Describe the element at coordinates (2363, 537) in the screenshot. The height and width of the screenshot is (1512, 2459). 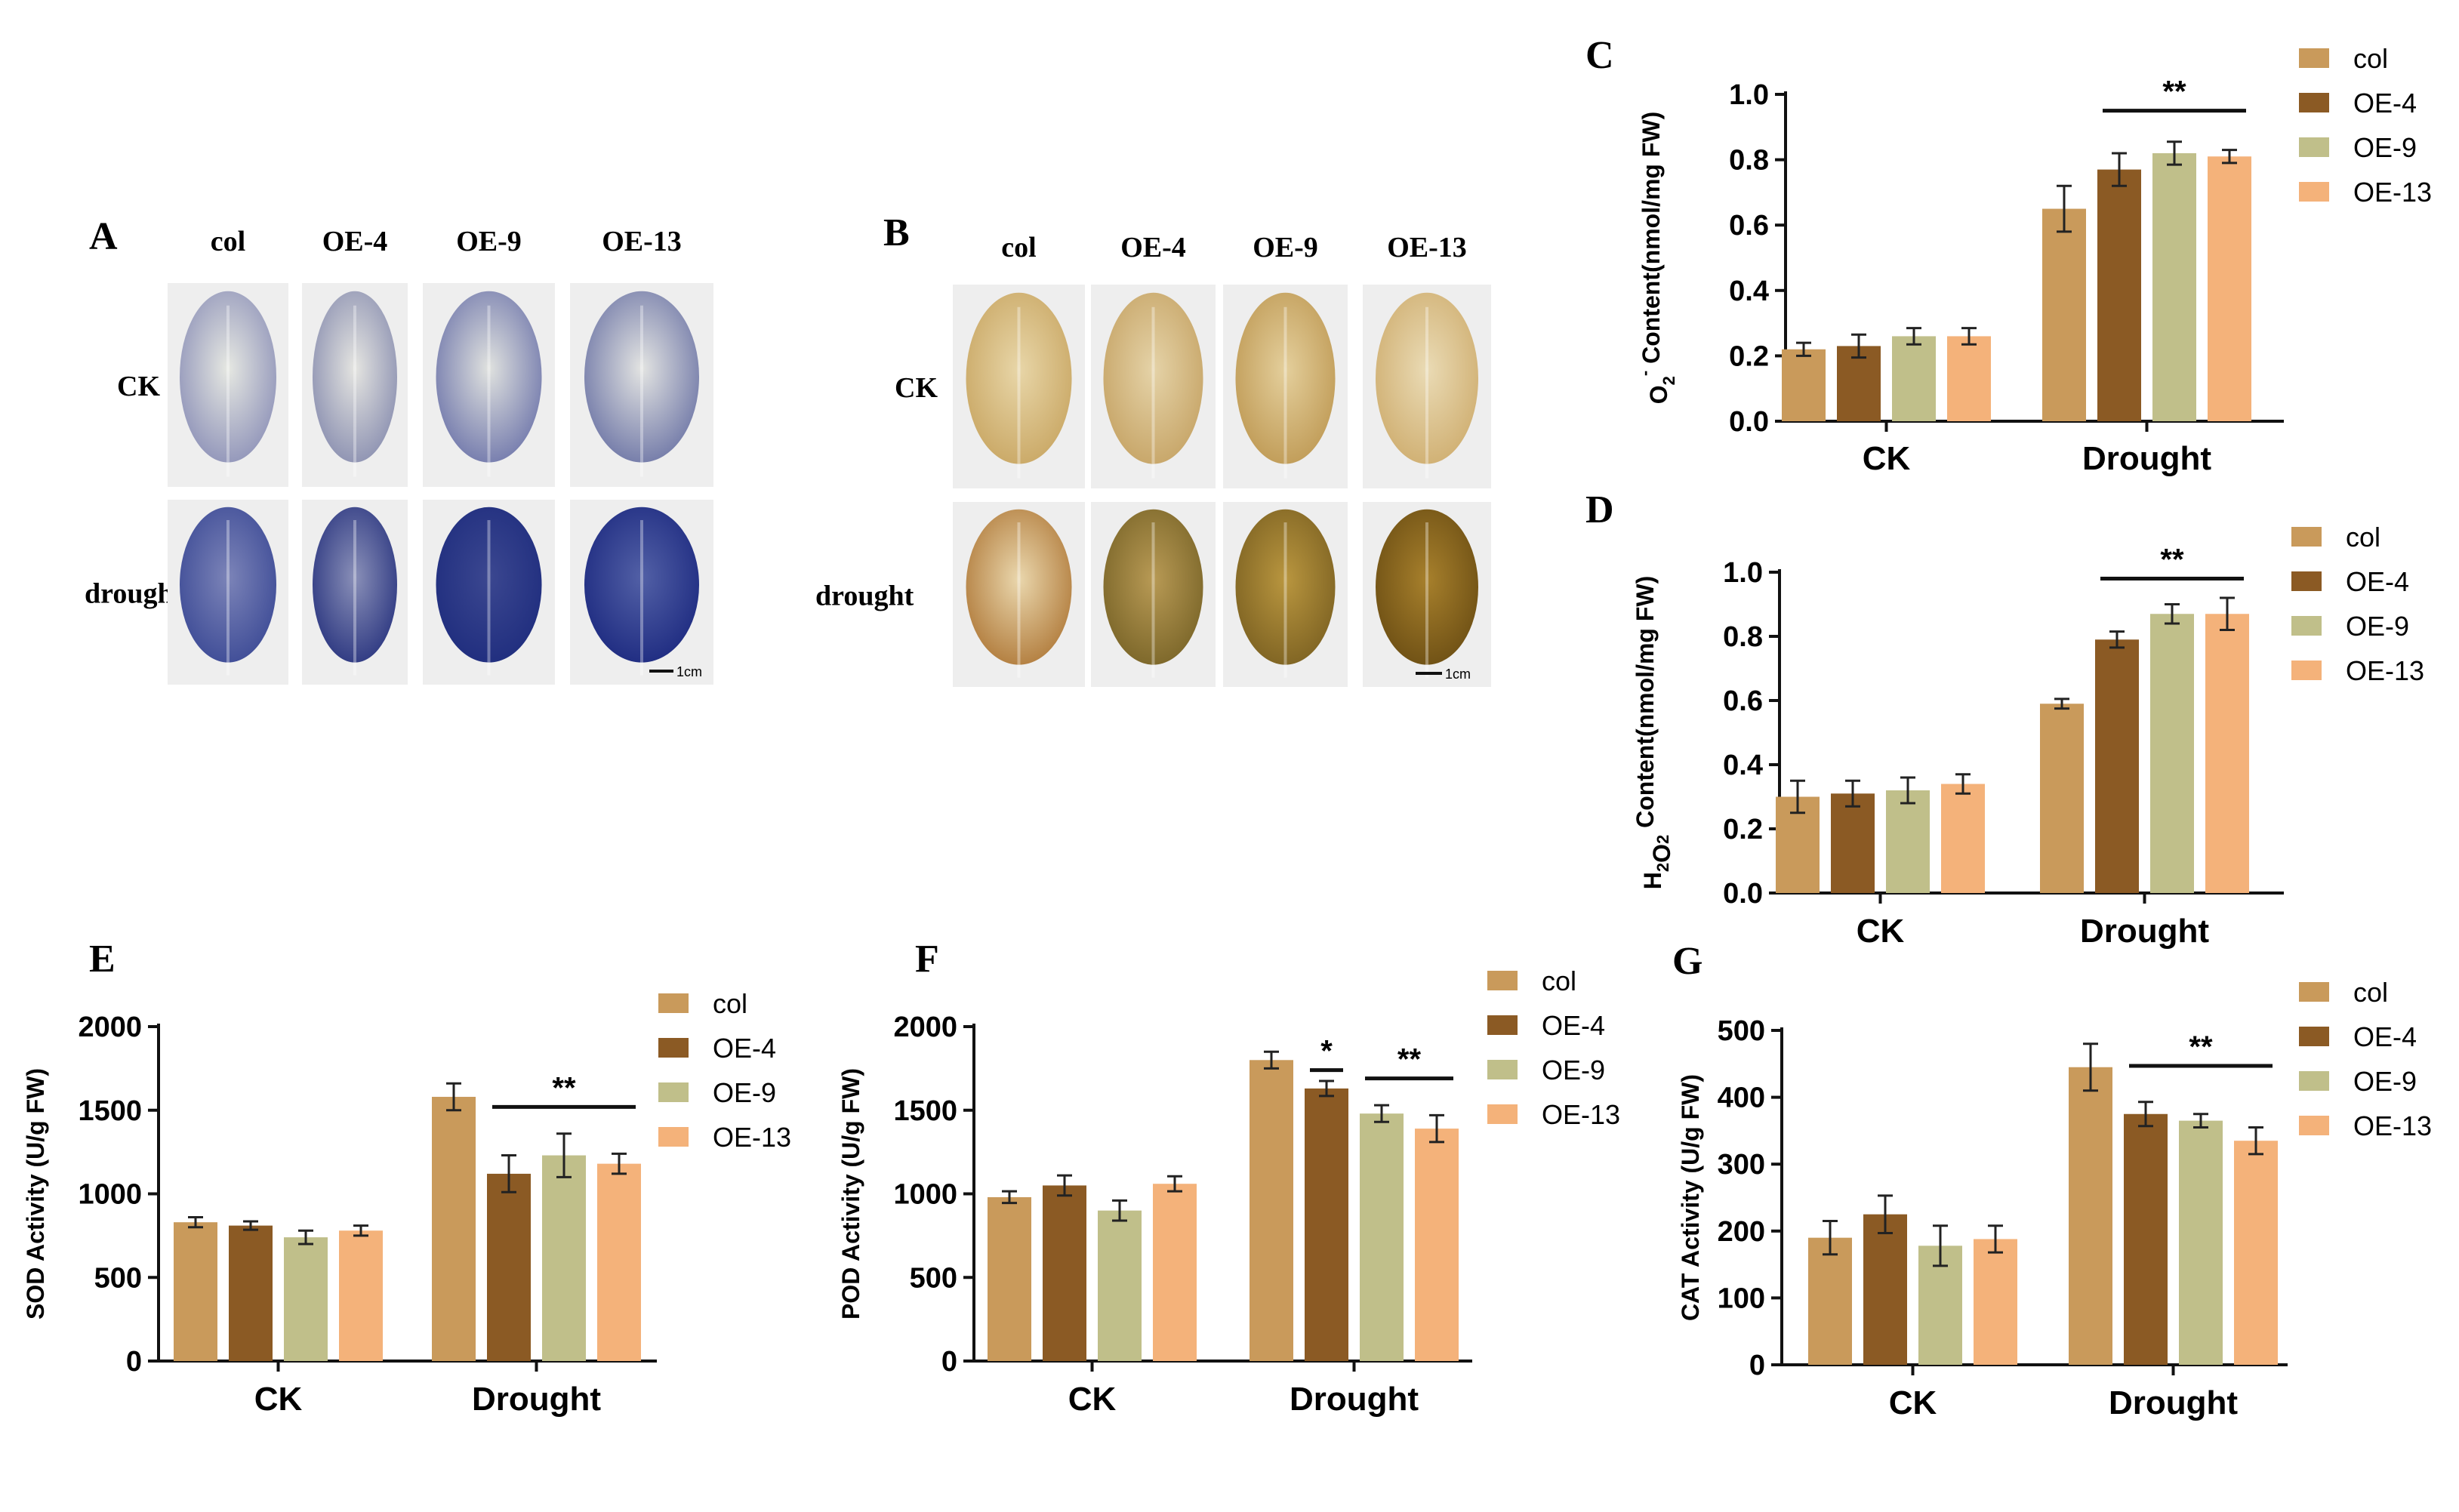
I see `legend-label: col` at that location.